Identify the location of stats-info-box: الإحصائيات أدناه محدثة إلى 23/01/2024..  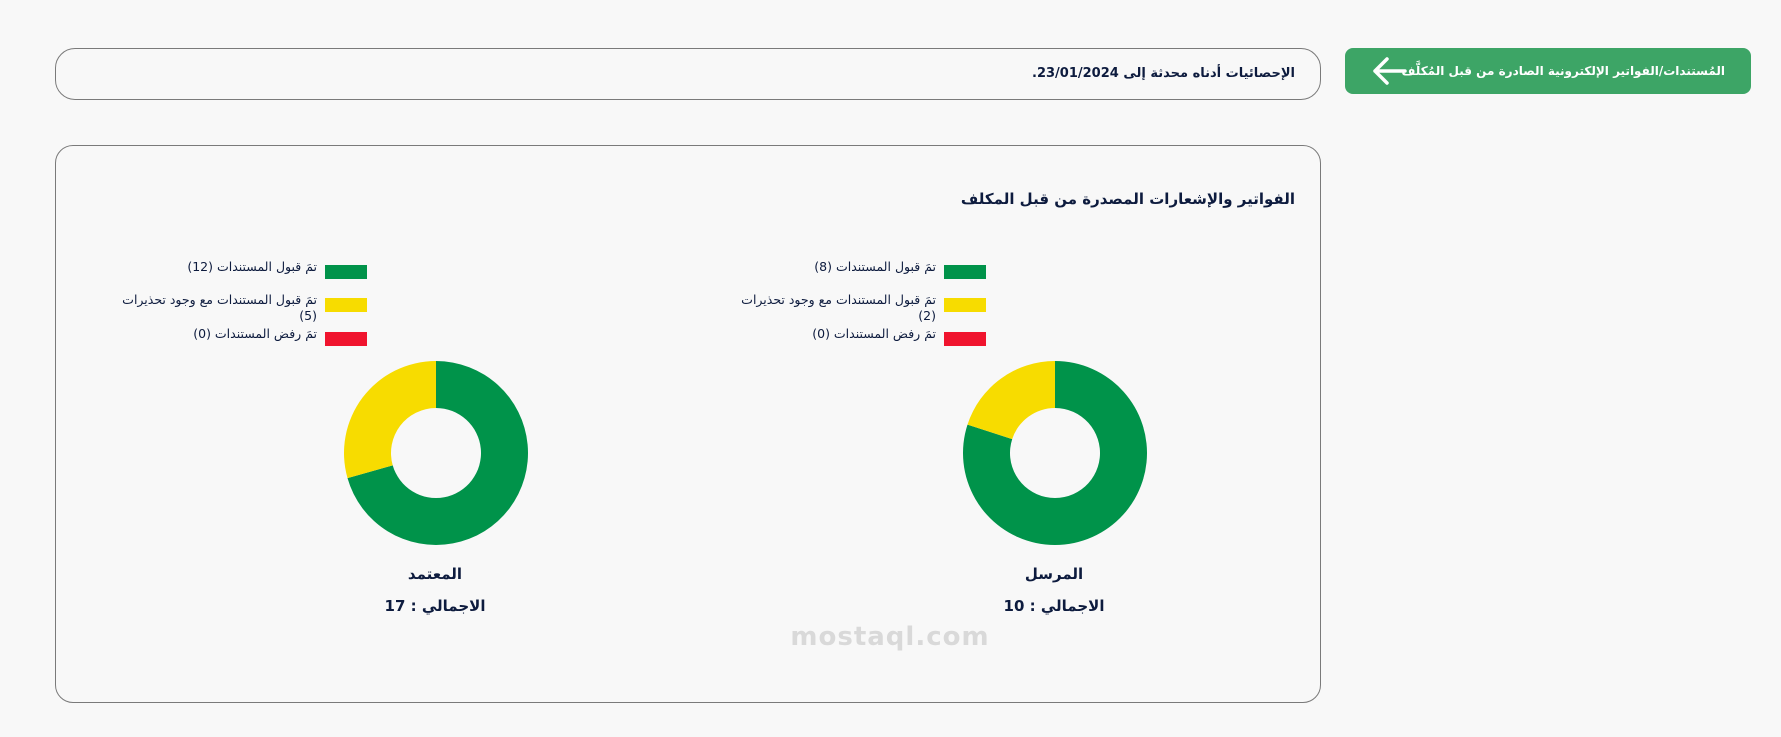
(688, 74).